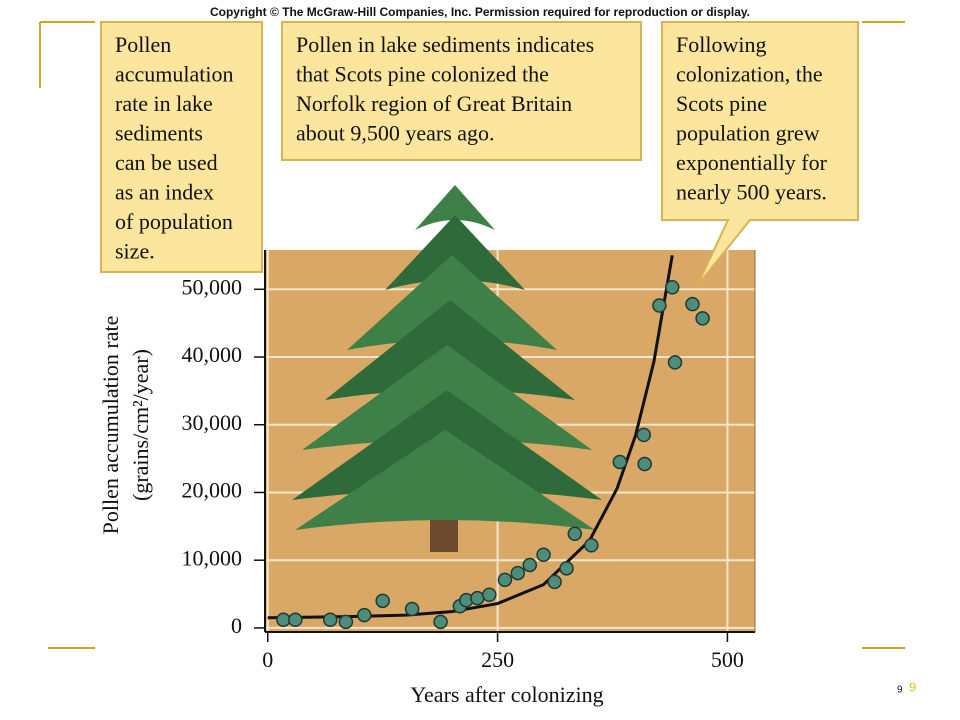  What do you see at coordinates (900, 690) in the screenshot?
I see `page-number: 9` at bounding box center [900, 690].